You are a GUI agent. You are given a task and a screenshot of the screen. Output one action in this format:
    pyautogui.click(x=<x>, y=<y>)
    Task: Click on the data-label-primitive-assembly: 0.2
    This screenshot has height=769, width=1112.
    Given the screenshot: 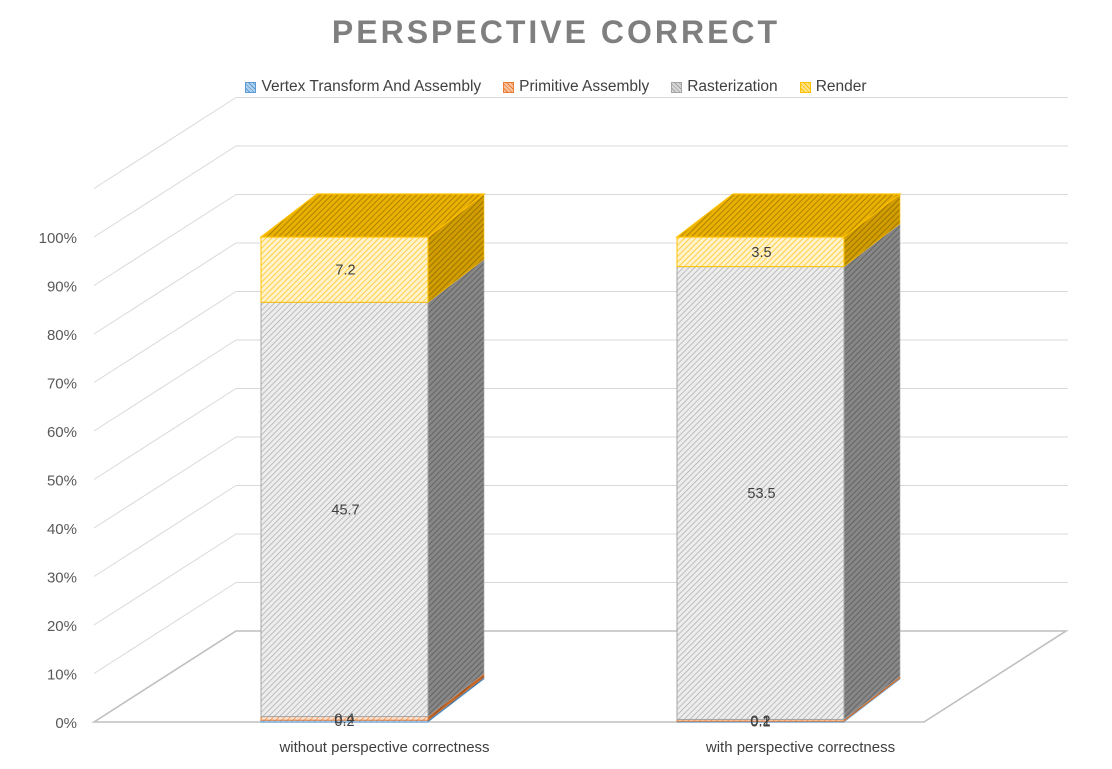 What is the action you would take?
    pyautogui.click(x=760, y=721)
    